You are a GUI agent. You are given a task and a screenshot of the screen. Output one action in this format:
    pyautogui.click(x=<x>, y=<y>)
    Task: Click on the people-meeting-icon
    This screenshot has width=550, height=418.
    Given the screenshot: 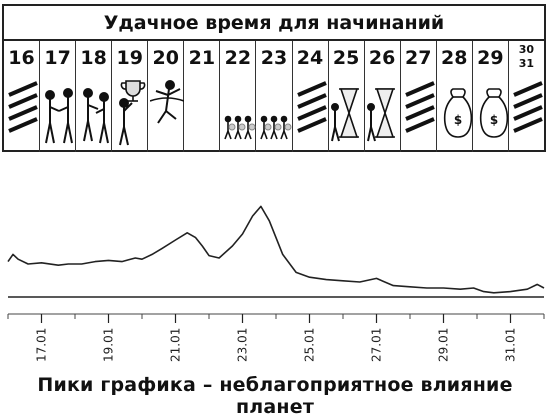 What is the action you would take?
    pyautogui.click(x=96, y=116)
    